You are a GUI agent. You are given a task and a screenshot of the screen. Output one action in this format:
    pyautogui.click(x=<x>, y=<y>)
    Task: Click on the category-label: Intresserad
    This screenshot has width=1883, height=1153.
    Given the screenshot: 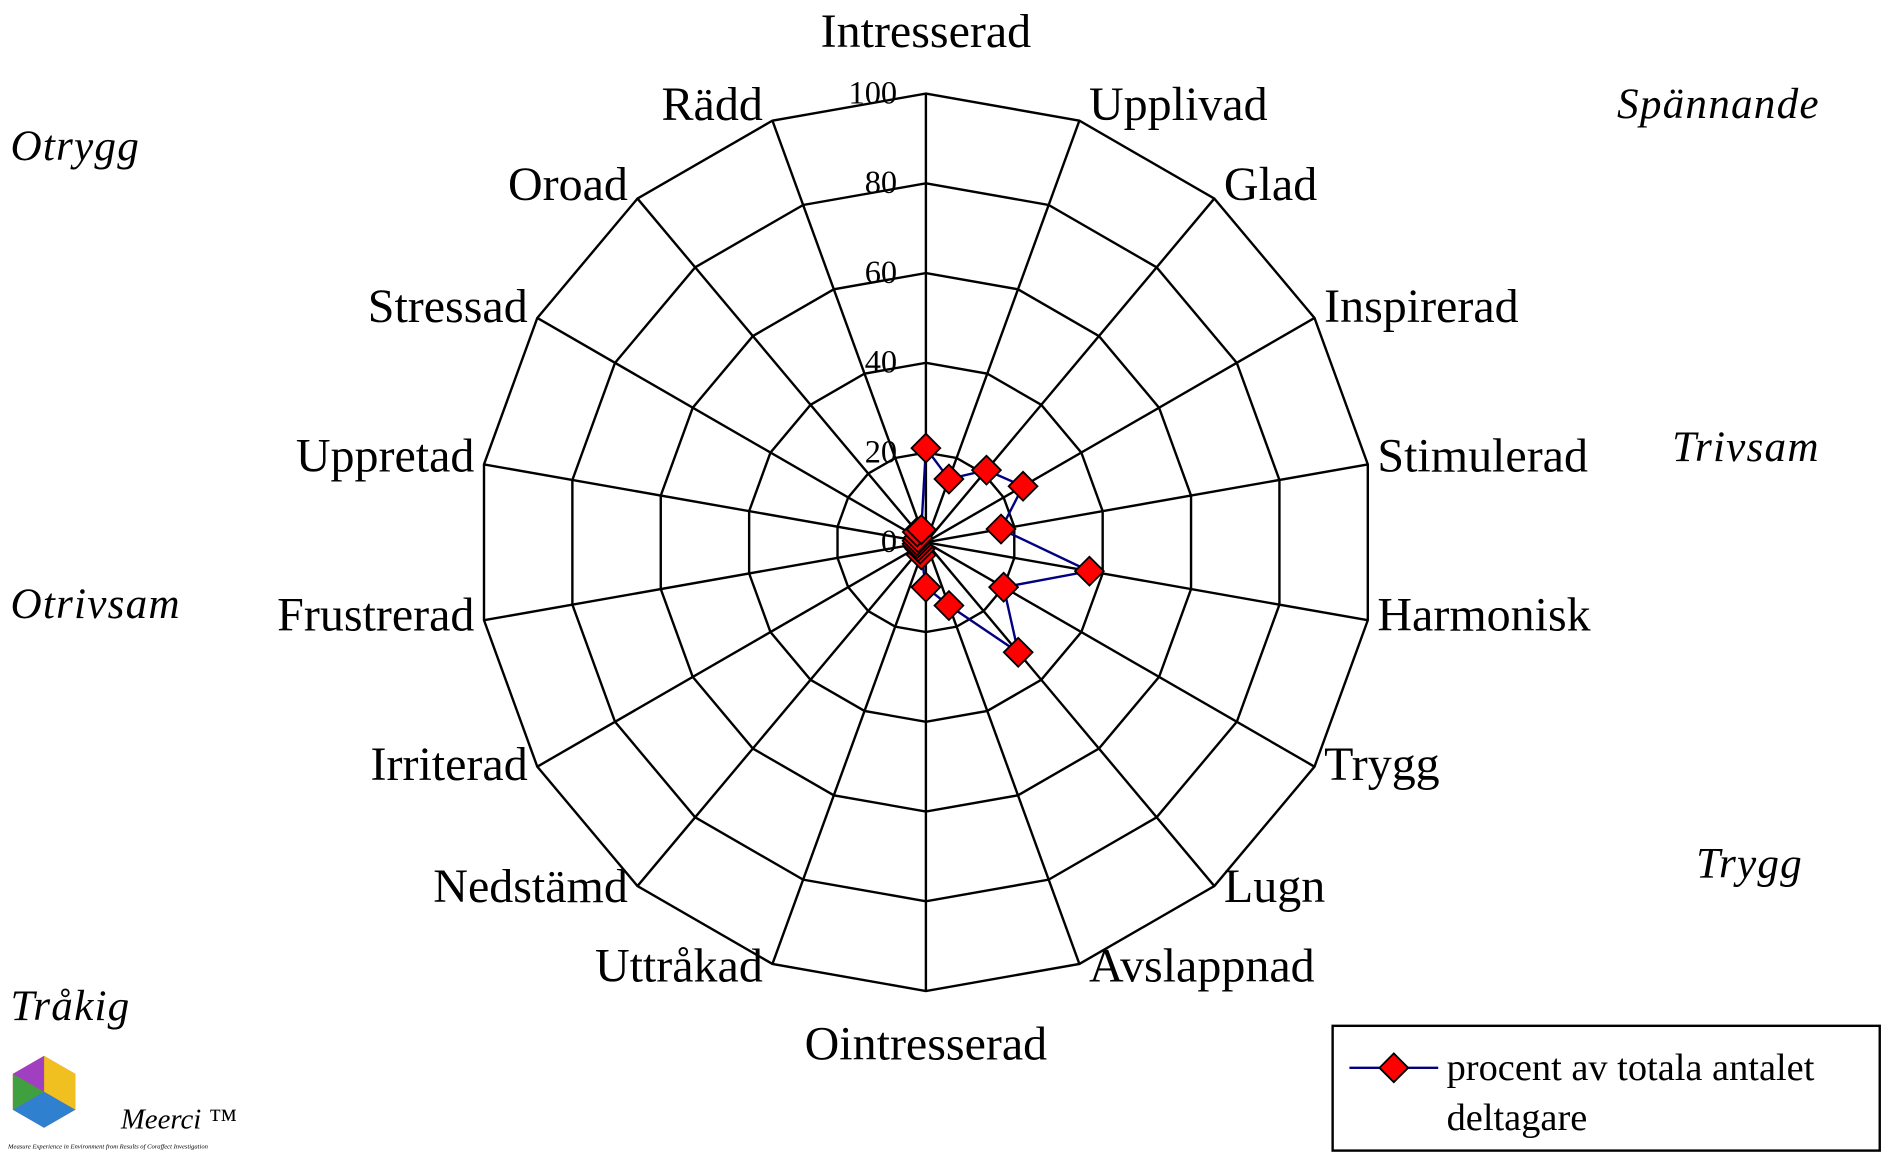 What is the action you would take?
    pyautogui.click(x=926, y=31)
    